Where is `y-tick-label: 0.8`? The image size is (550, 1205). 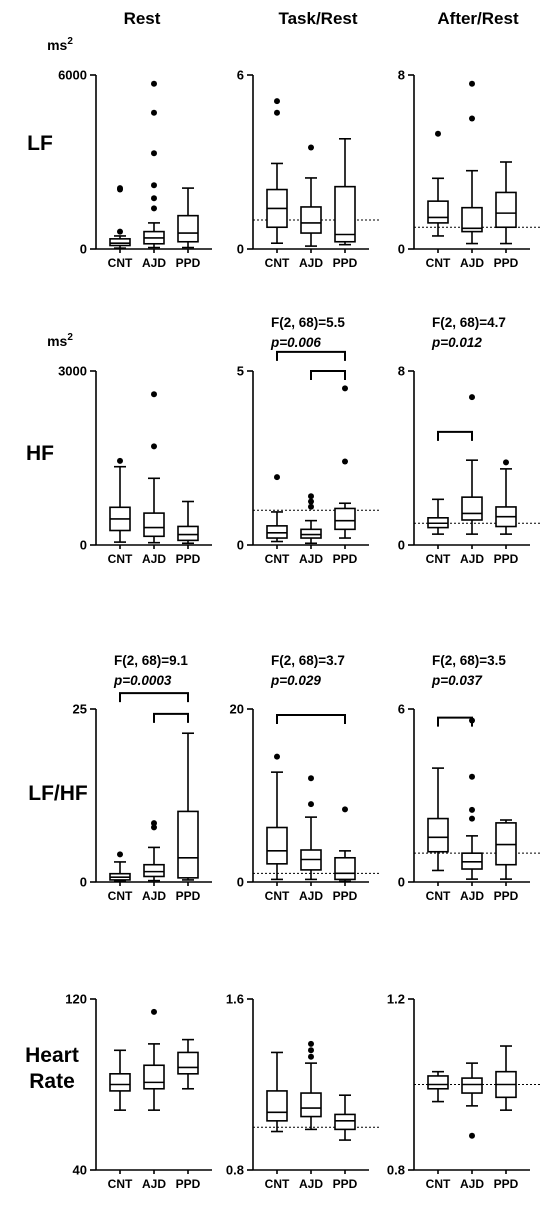 y-tick-label: 0.8 is located at coordinates (396, 1170).